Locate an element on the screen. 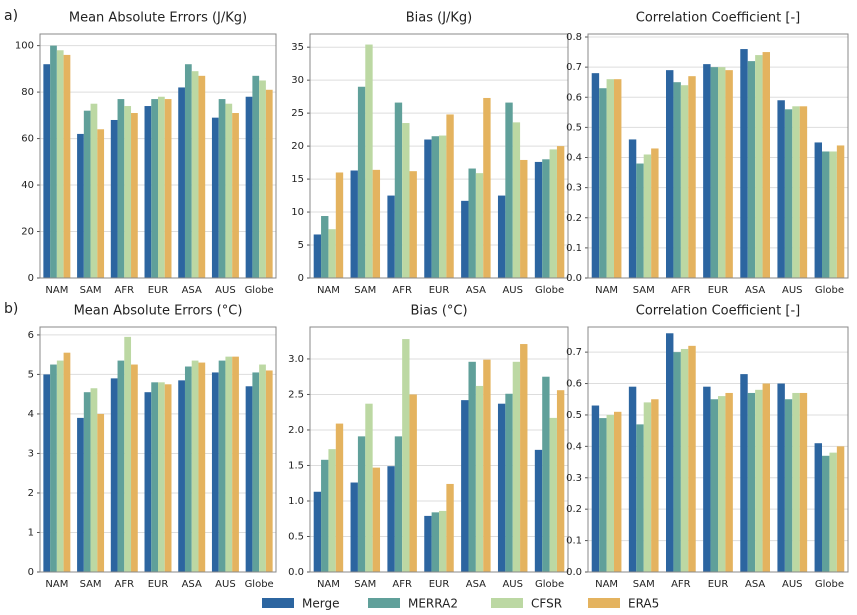 The image size is (857, 615). x-tick-label: AUS is located at coordinates (792, 584).